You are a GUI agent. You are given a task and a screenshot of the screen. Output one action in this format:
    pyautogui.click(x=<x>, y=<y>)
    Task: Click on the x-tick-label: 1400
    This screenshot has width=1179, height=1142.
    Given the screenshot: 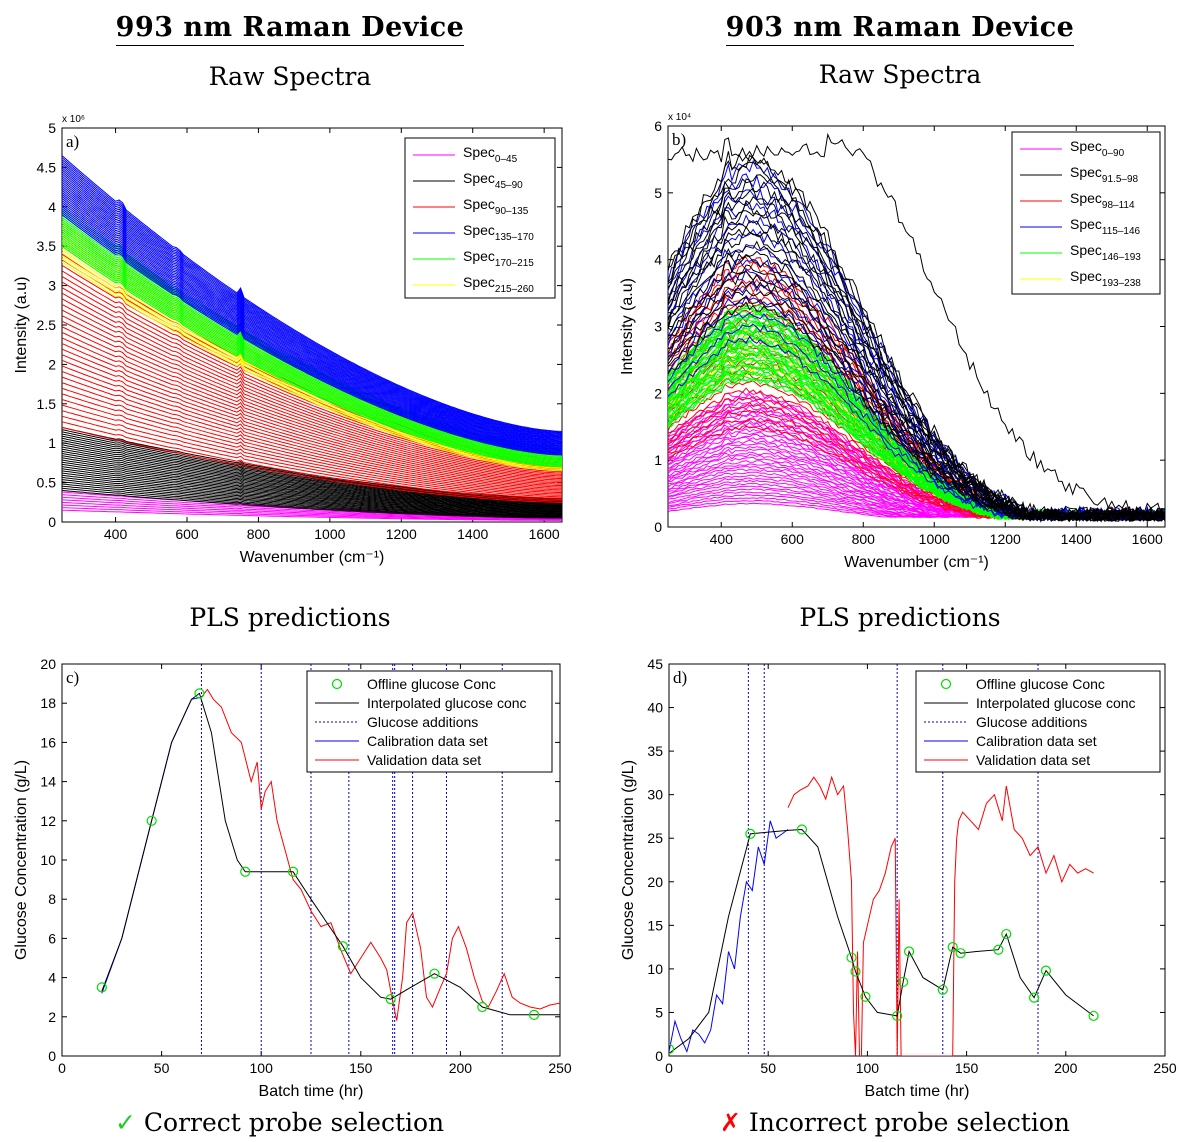 What is the action you would take?
    pyautogui.click(x=472, y=534)
    